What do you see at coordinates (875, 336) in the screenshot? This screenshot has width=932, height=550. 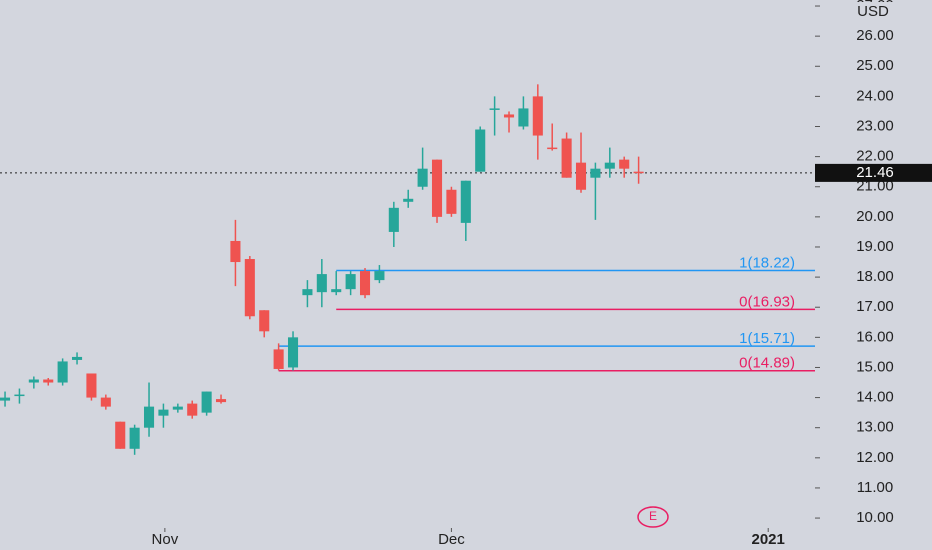 I see `y-tick-label: 16.00` at bounding box center [875, 336].